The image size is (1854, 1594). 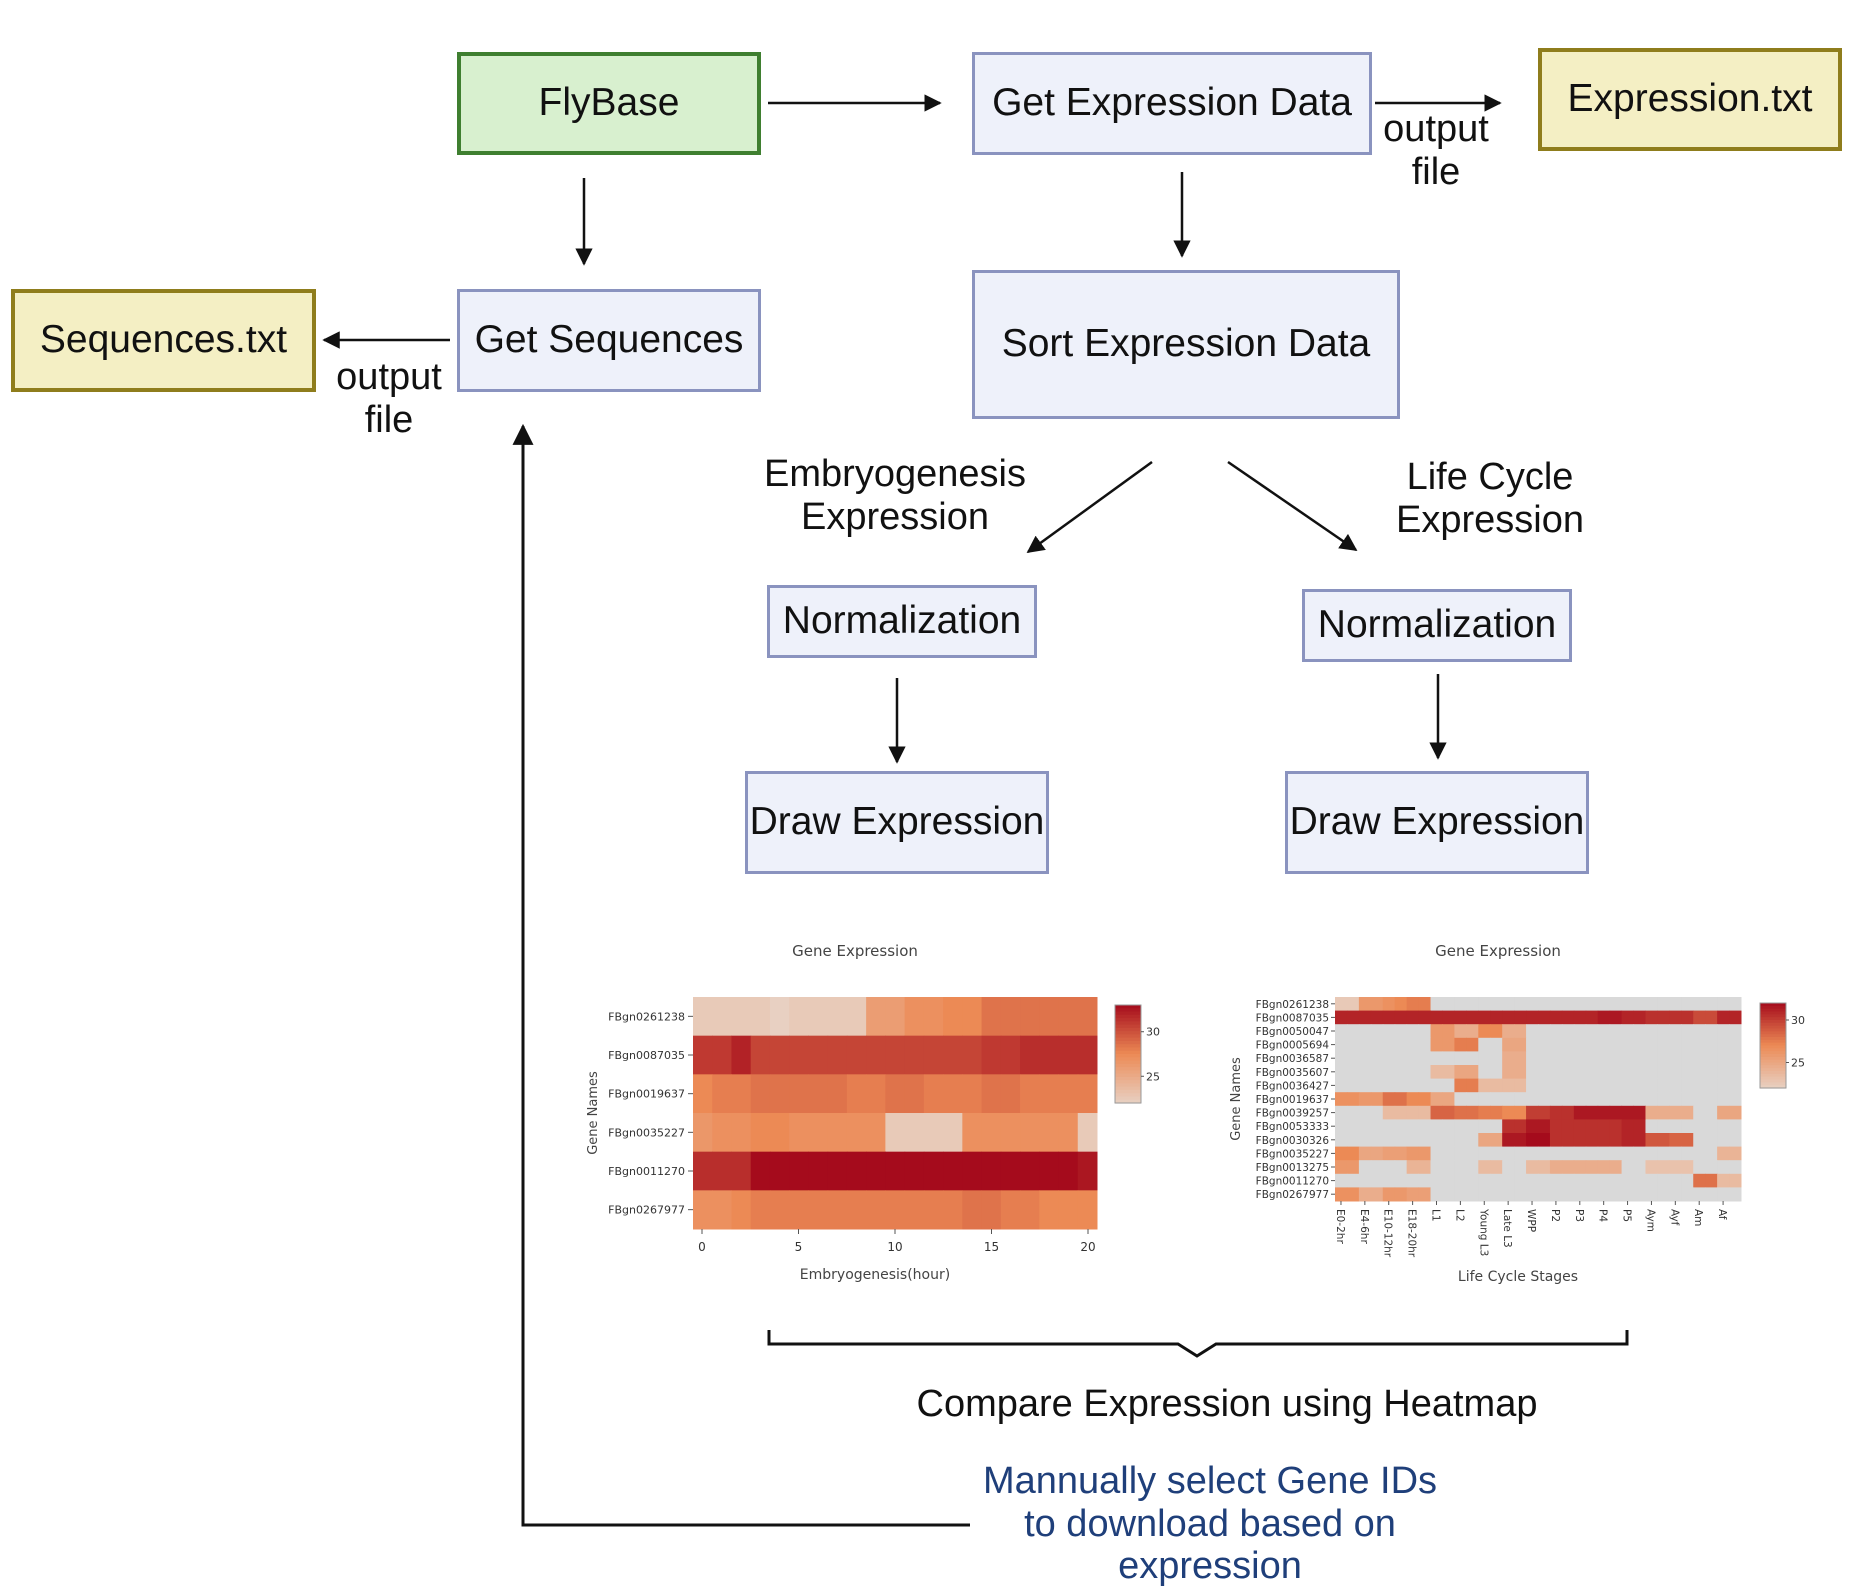 What do you see at coordinates (1292, 1005) in the screenshot?
I see `row-label: FBgn0261238` at bounding box center [1292, 1005].